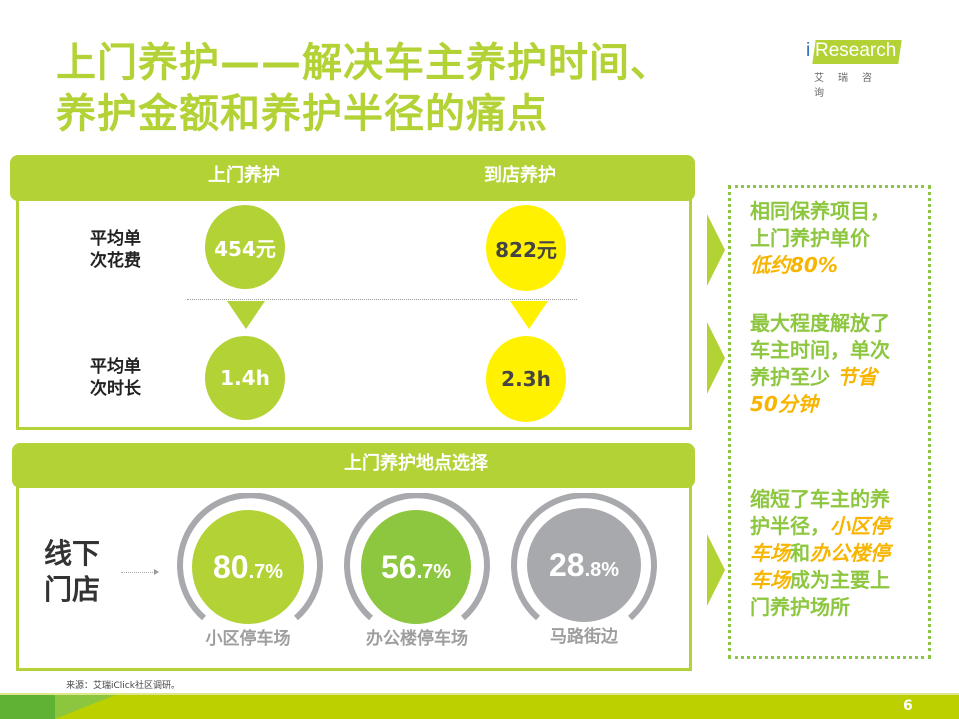 This screenshot has width=959, height=719. I want to click on iresearch-logo: i Research 艾瑞咨询, so click(856, 68).